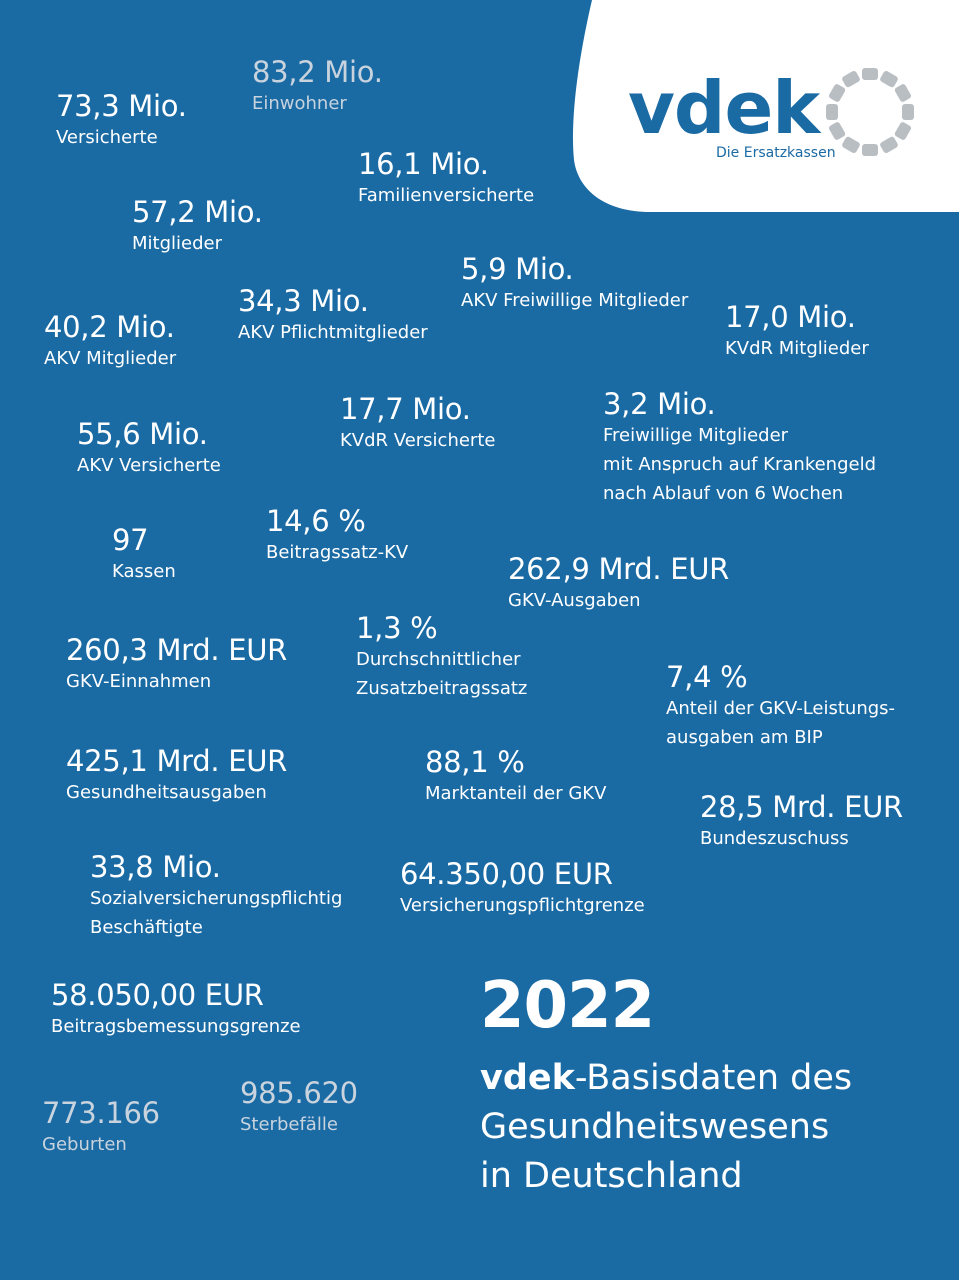 The height and width of the screenshot is (1280, 959). What do you see at coordinates (611, 1176) in the screenshot?
I see `subtitle-line-3: in Deutschland` at bounding box center [611, 1176].